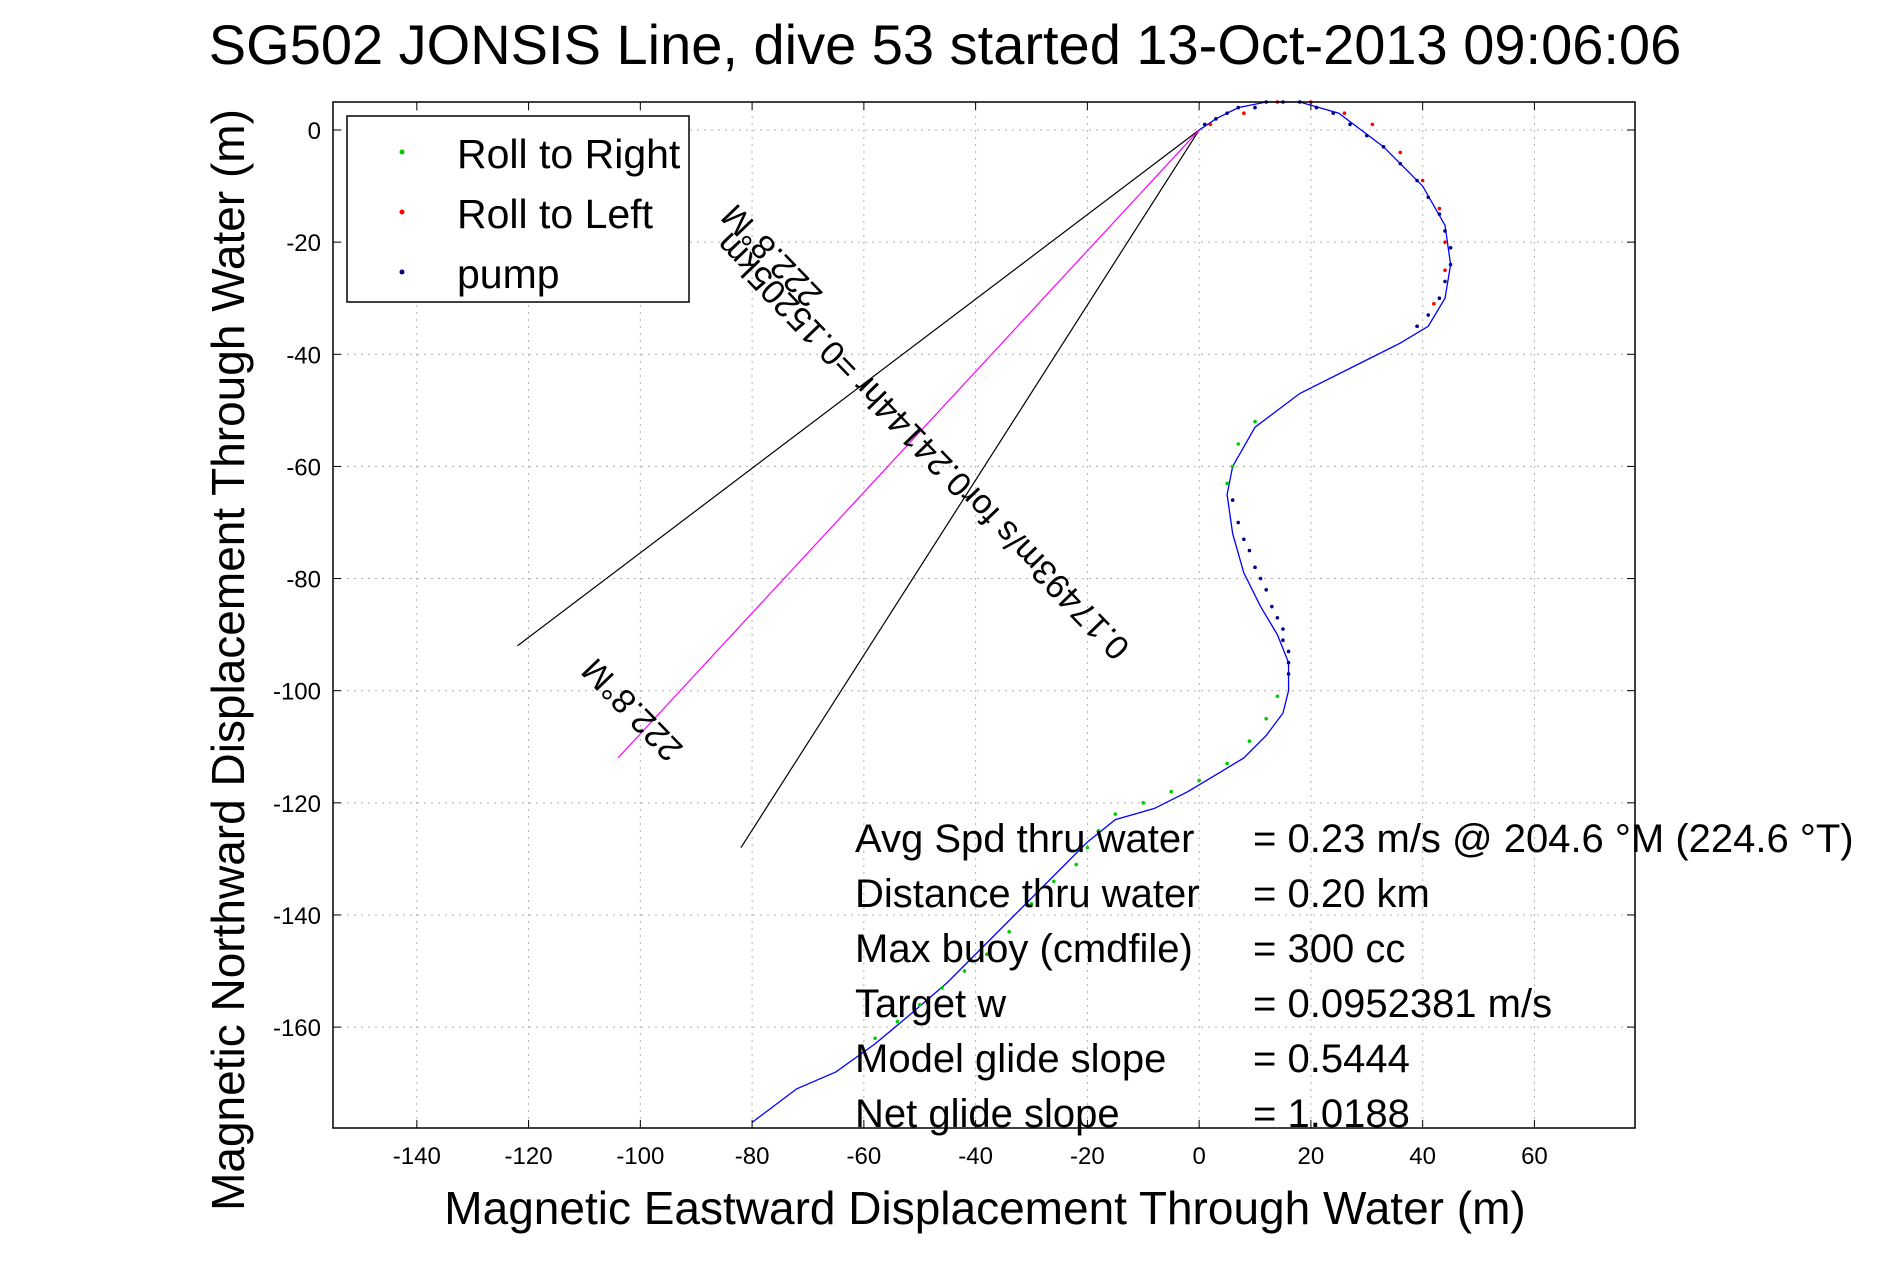  Describe the element at coordinates (930, 1004) in the screenshot. I see `info-label: Target w` at that location.